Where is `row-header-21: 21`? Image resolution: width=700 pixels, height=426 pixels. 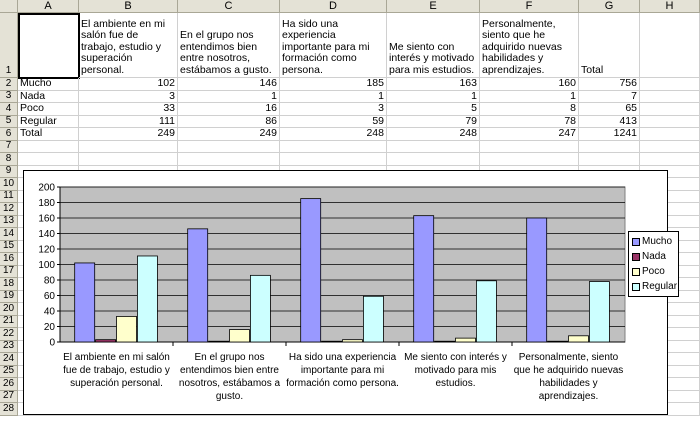
row-header-21: 21 is located at coordinates (9, 321).